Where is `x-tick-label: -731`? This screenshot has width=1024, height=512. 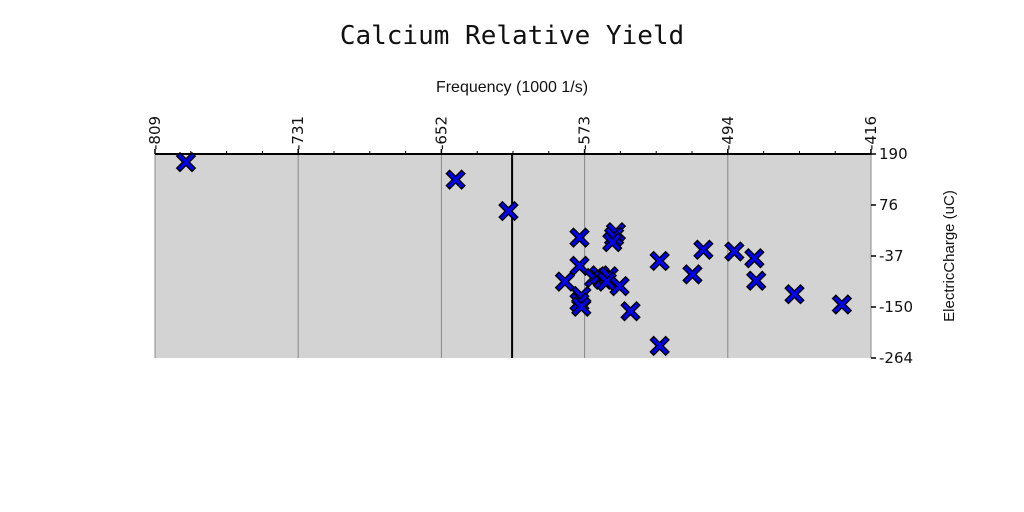
x-tick-label: -731 is located at coordinates (298, 133).